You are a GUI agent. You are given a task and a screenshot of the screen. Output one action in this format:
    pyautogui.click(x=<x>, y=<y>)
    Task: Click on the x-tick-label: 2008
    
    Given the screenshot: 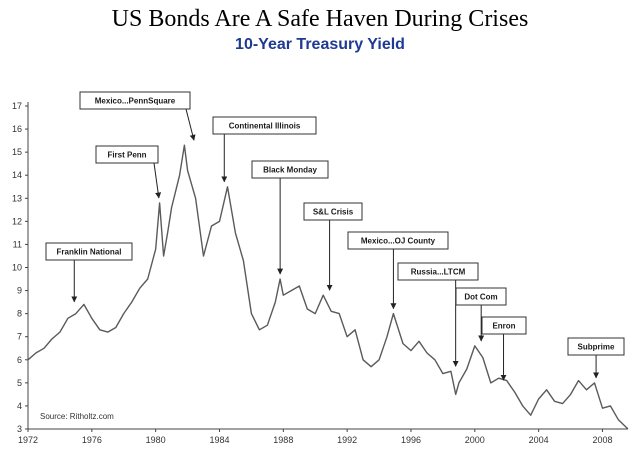 What is the action you would take?
    pyautogui.click(x=602, y=440)
    